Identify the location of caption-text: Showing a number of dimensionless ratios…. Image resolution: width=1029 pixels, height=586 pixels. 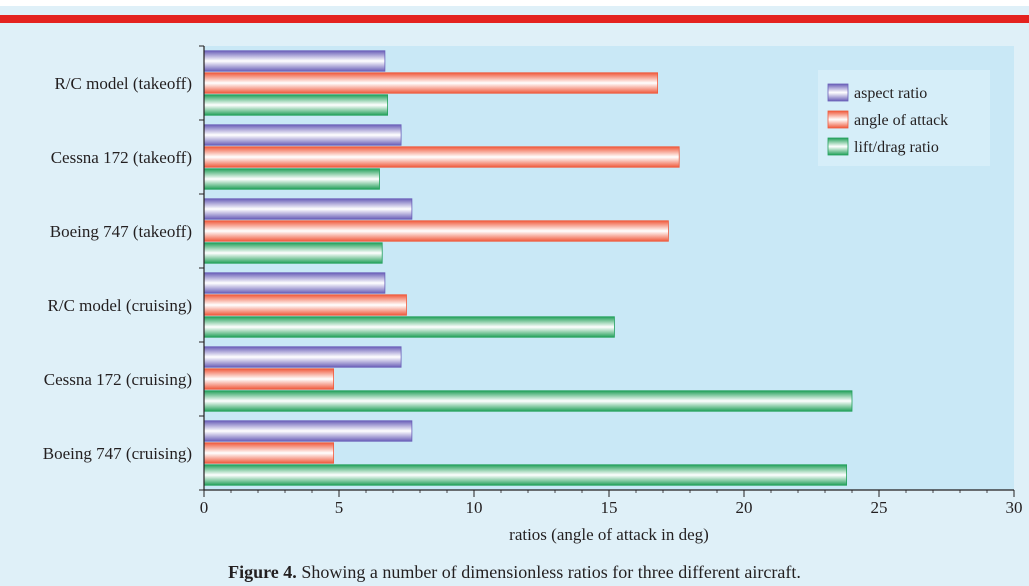
(548, 572).